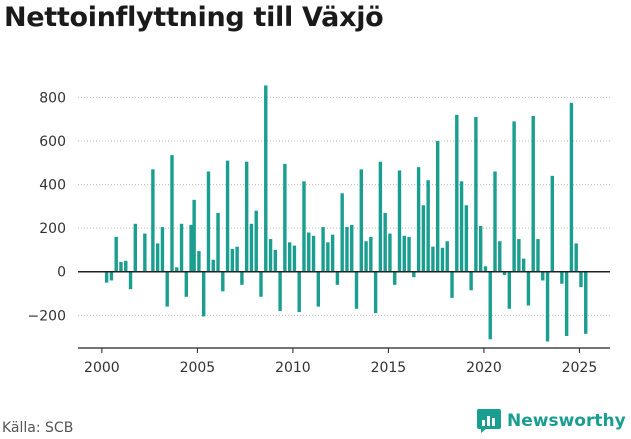 This screenshot has width=631, height=439. Describe the element at coordinates (52, 98) in the screenshot. I see `y-tick-label: 800` at that location.